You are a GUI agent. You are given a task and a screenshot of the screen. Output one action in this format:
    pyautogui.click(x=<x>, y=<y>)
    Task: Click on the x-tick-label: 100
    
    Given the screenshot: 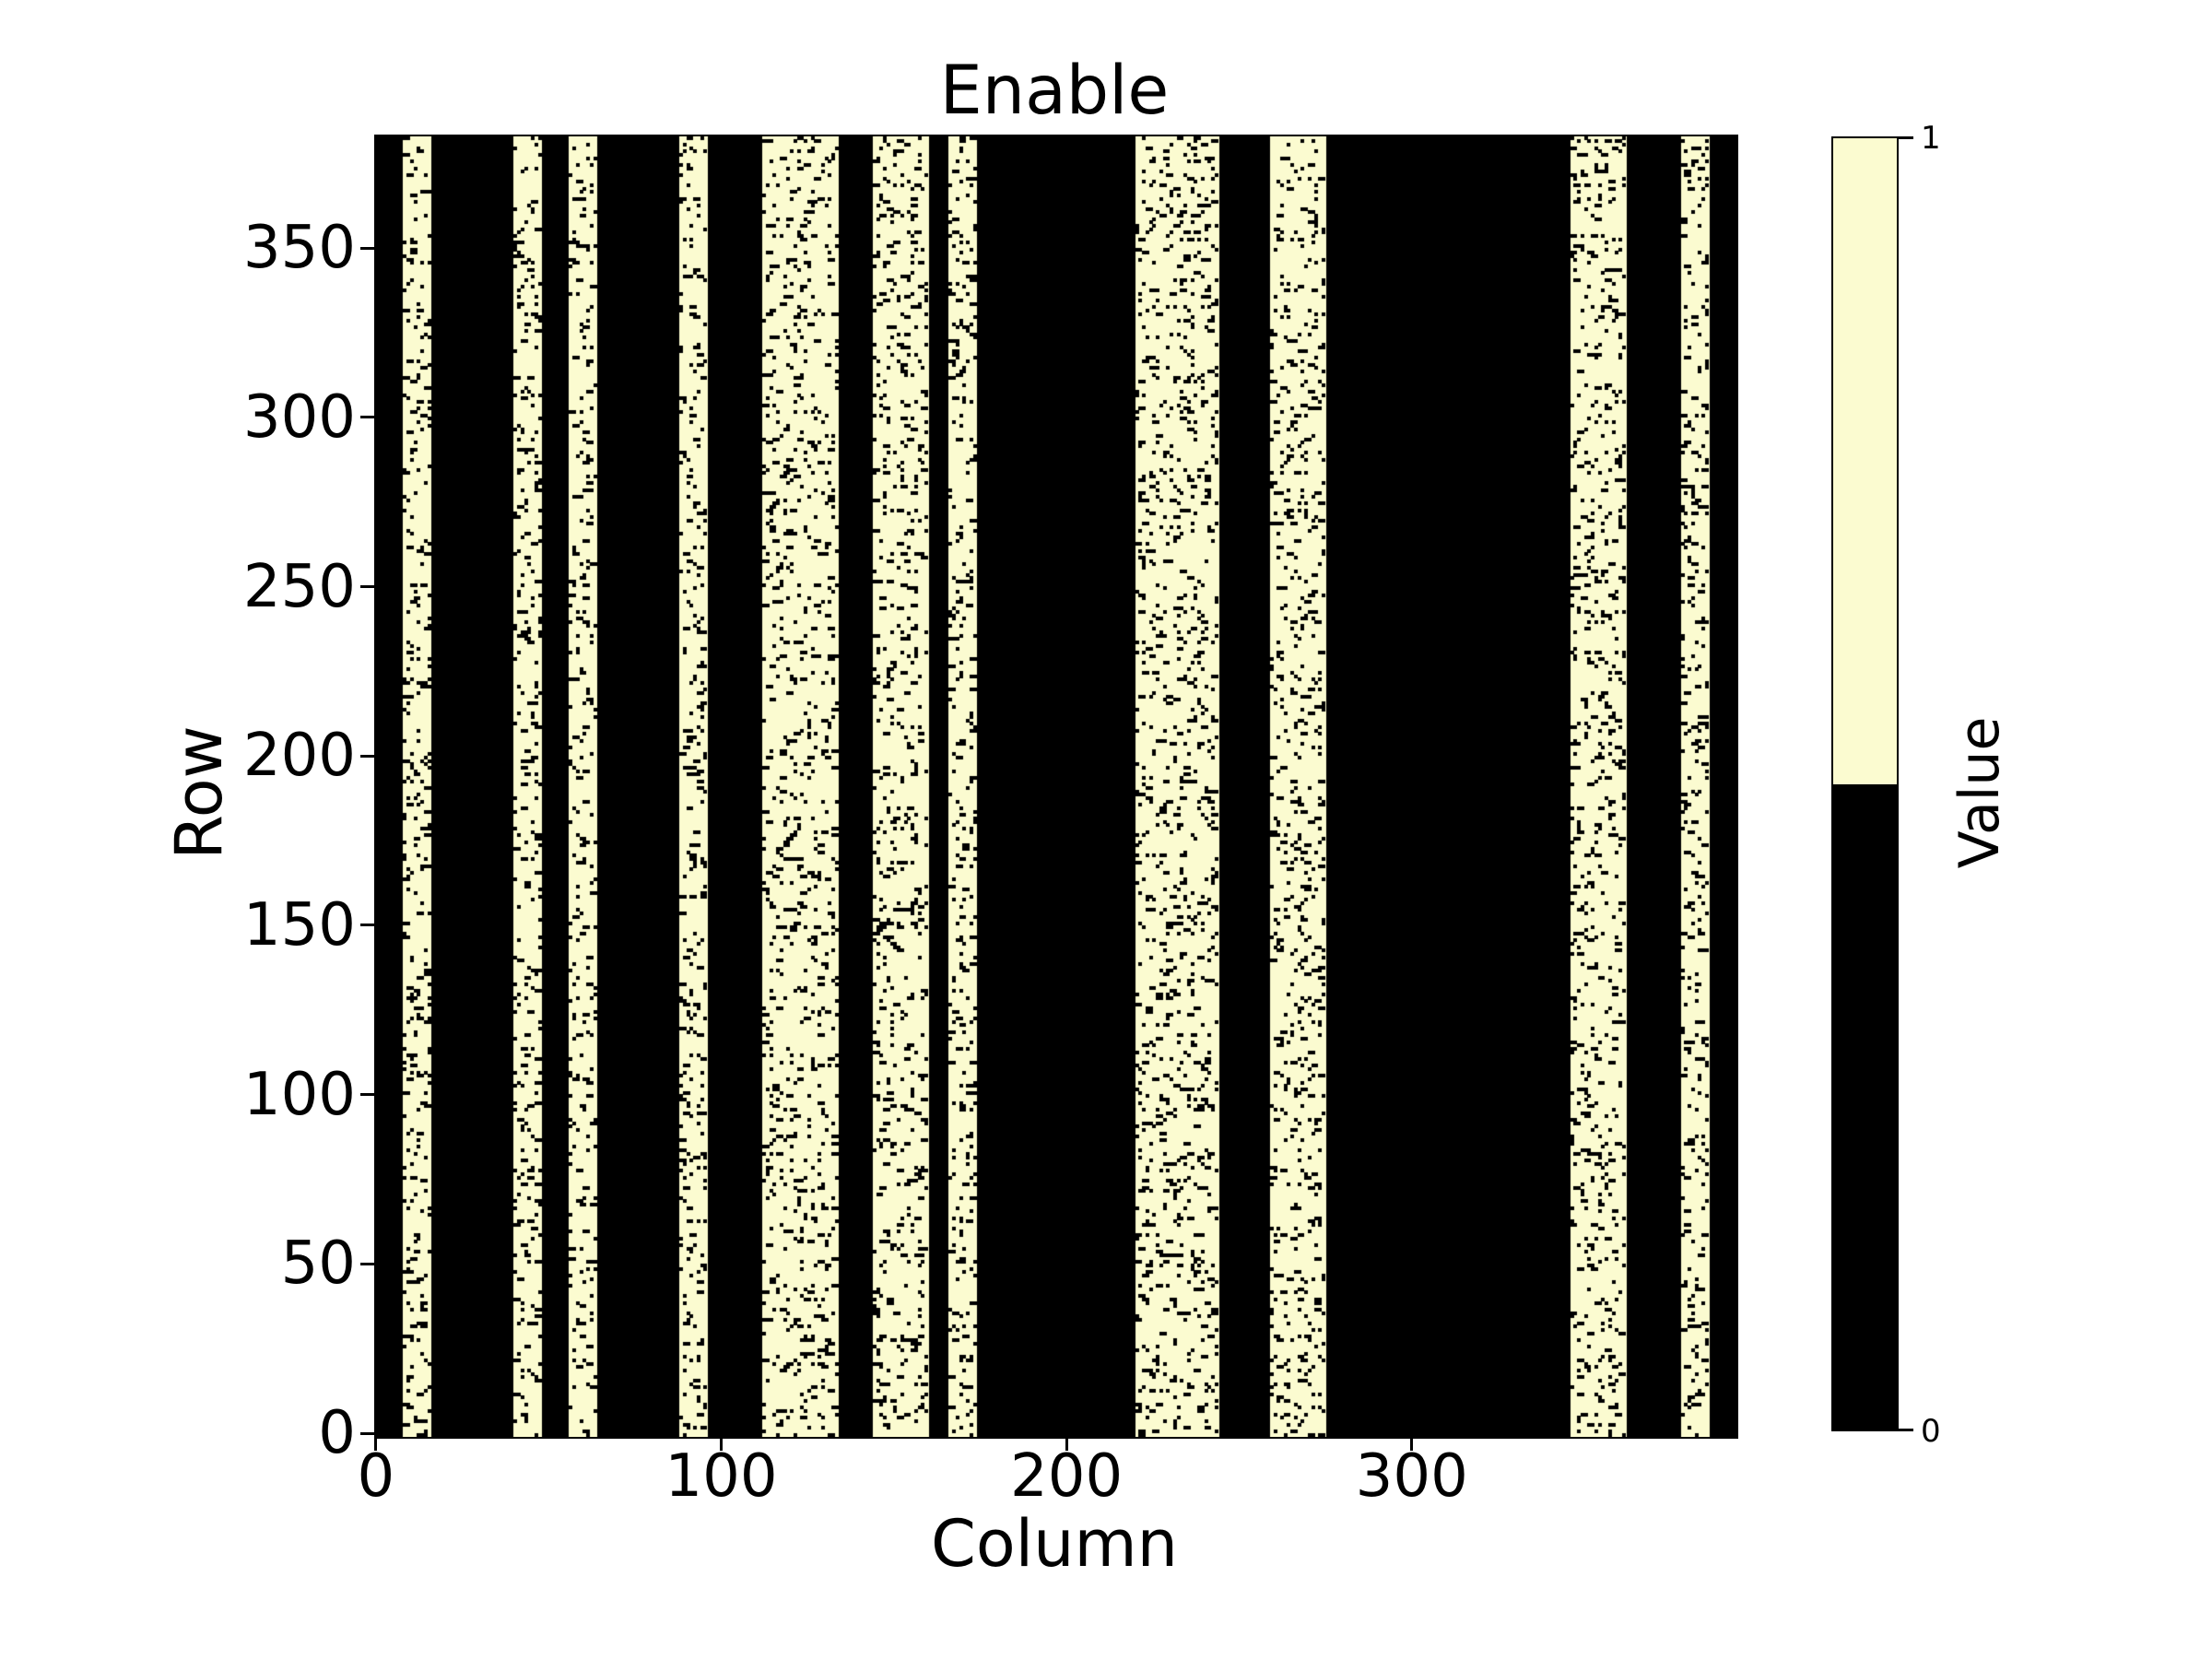 What is the action you would take?
    pyautogui.click(x=721, y=1476)
    